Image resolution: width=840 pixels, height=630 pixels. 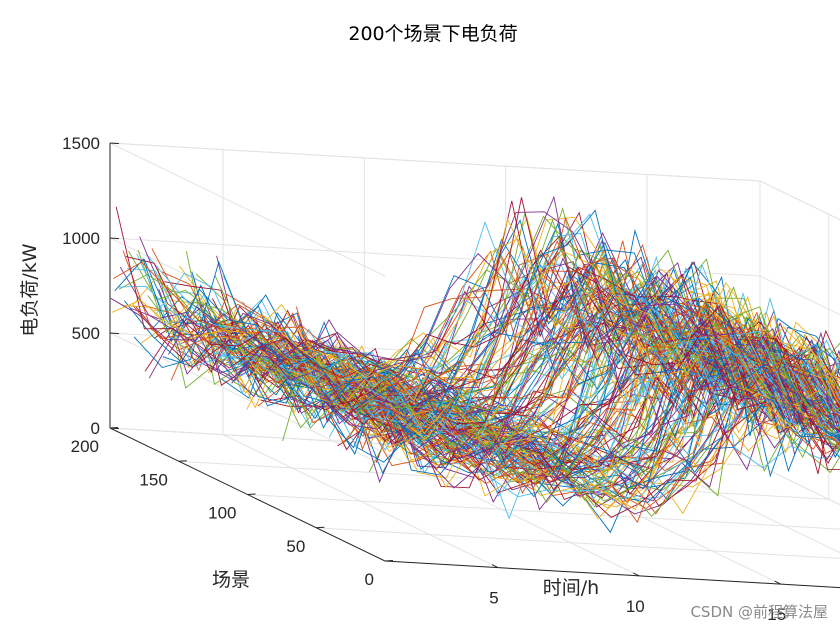 What do you see at coordinates (493, 598) in the screenshot?
I see `x-tick-label: 5` at bounding box center [493, 598].